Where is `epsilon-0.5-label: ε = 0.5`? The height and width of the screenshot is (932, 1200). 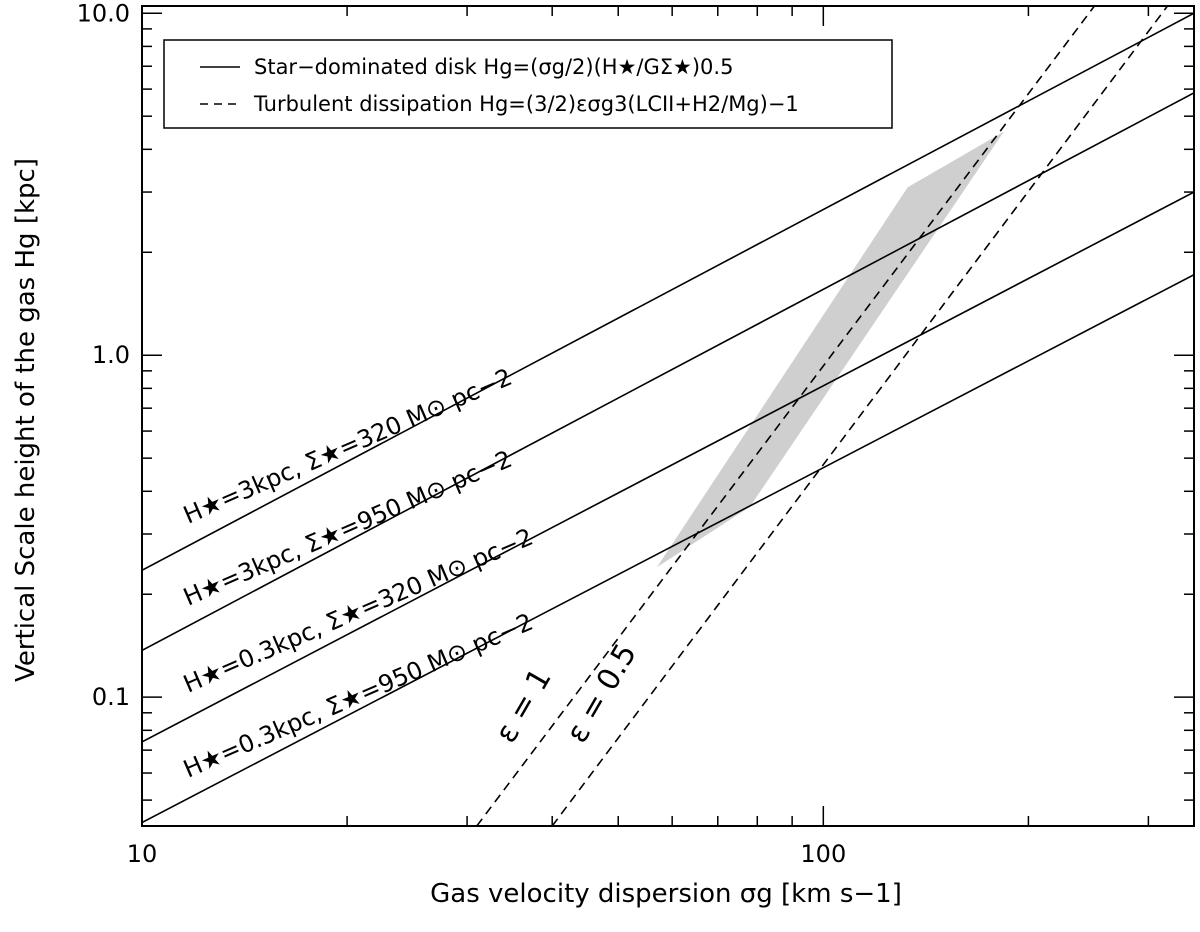
epsilon-0.5-label: ε = 0.5 is located at coordinates (602, 693).